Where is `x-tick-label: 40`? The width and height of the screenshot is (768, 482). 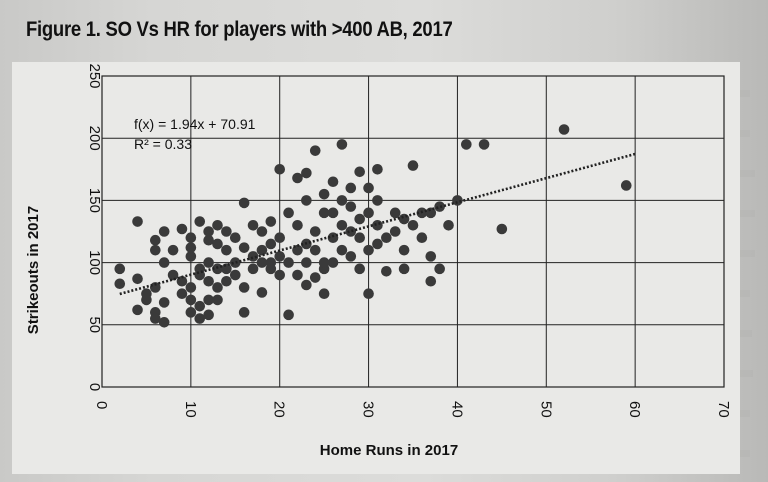
x-tick-label: 40 is located at coordinates (456, 409).